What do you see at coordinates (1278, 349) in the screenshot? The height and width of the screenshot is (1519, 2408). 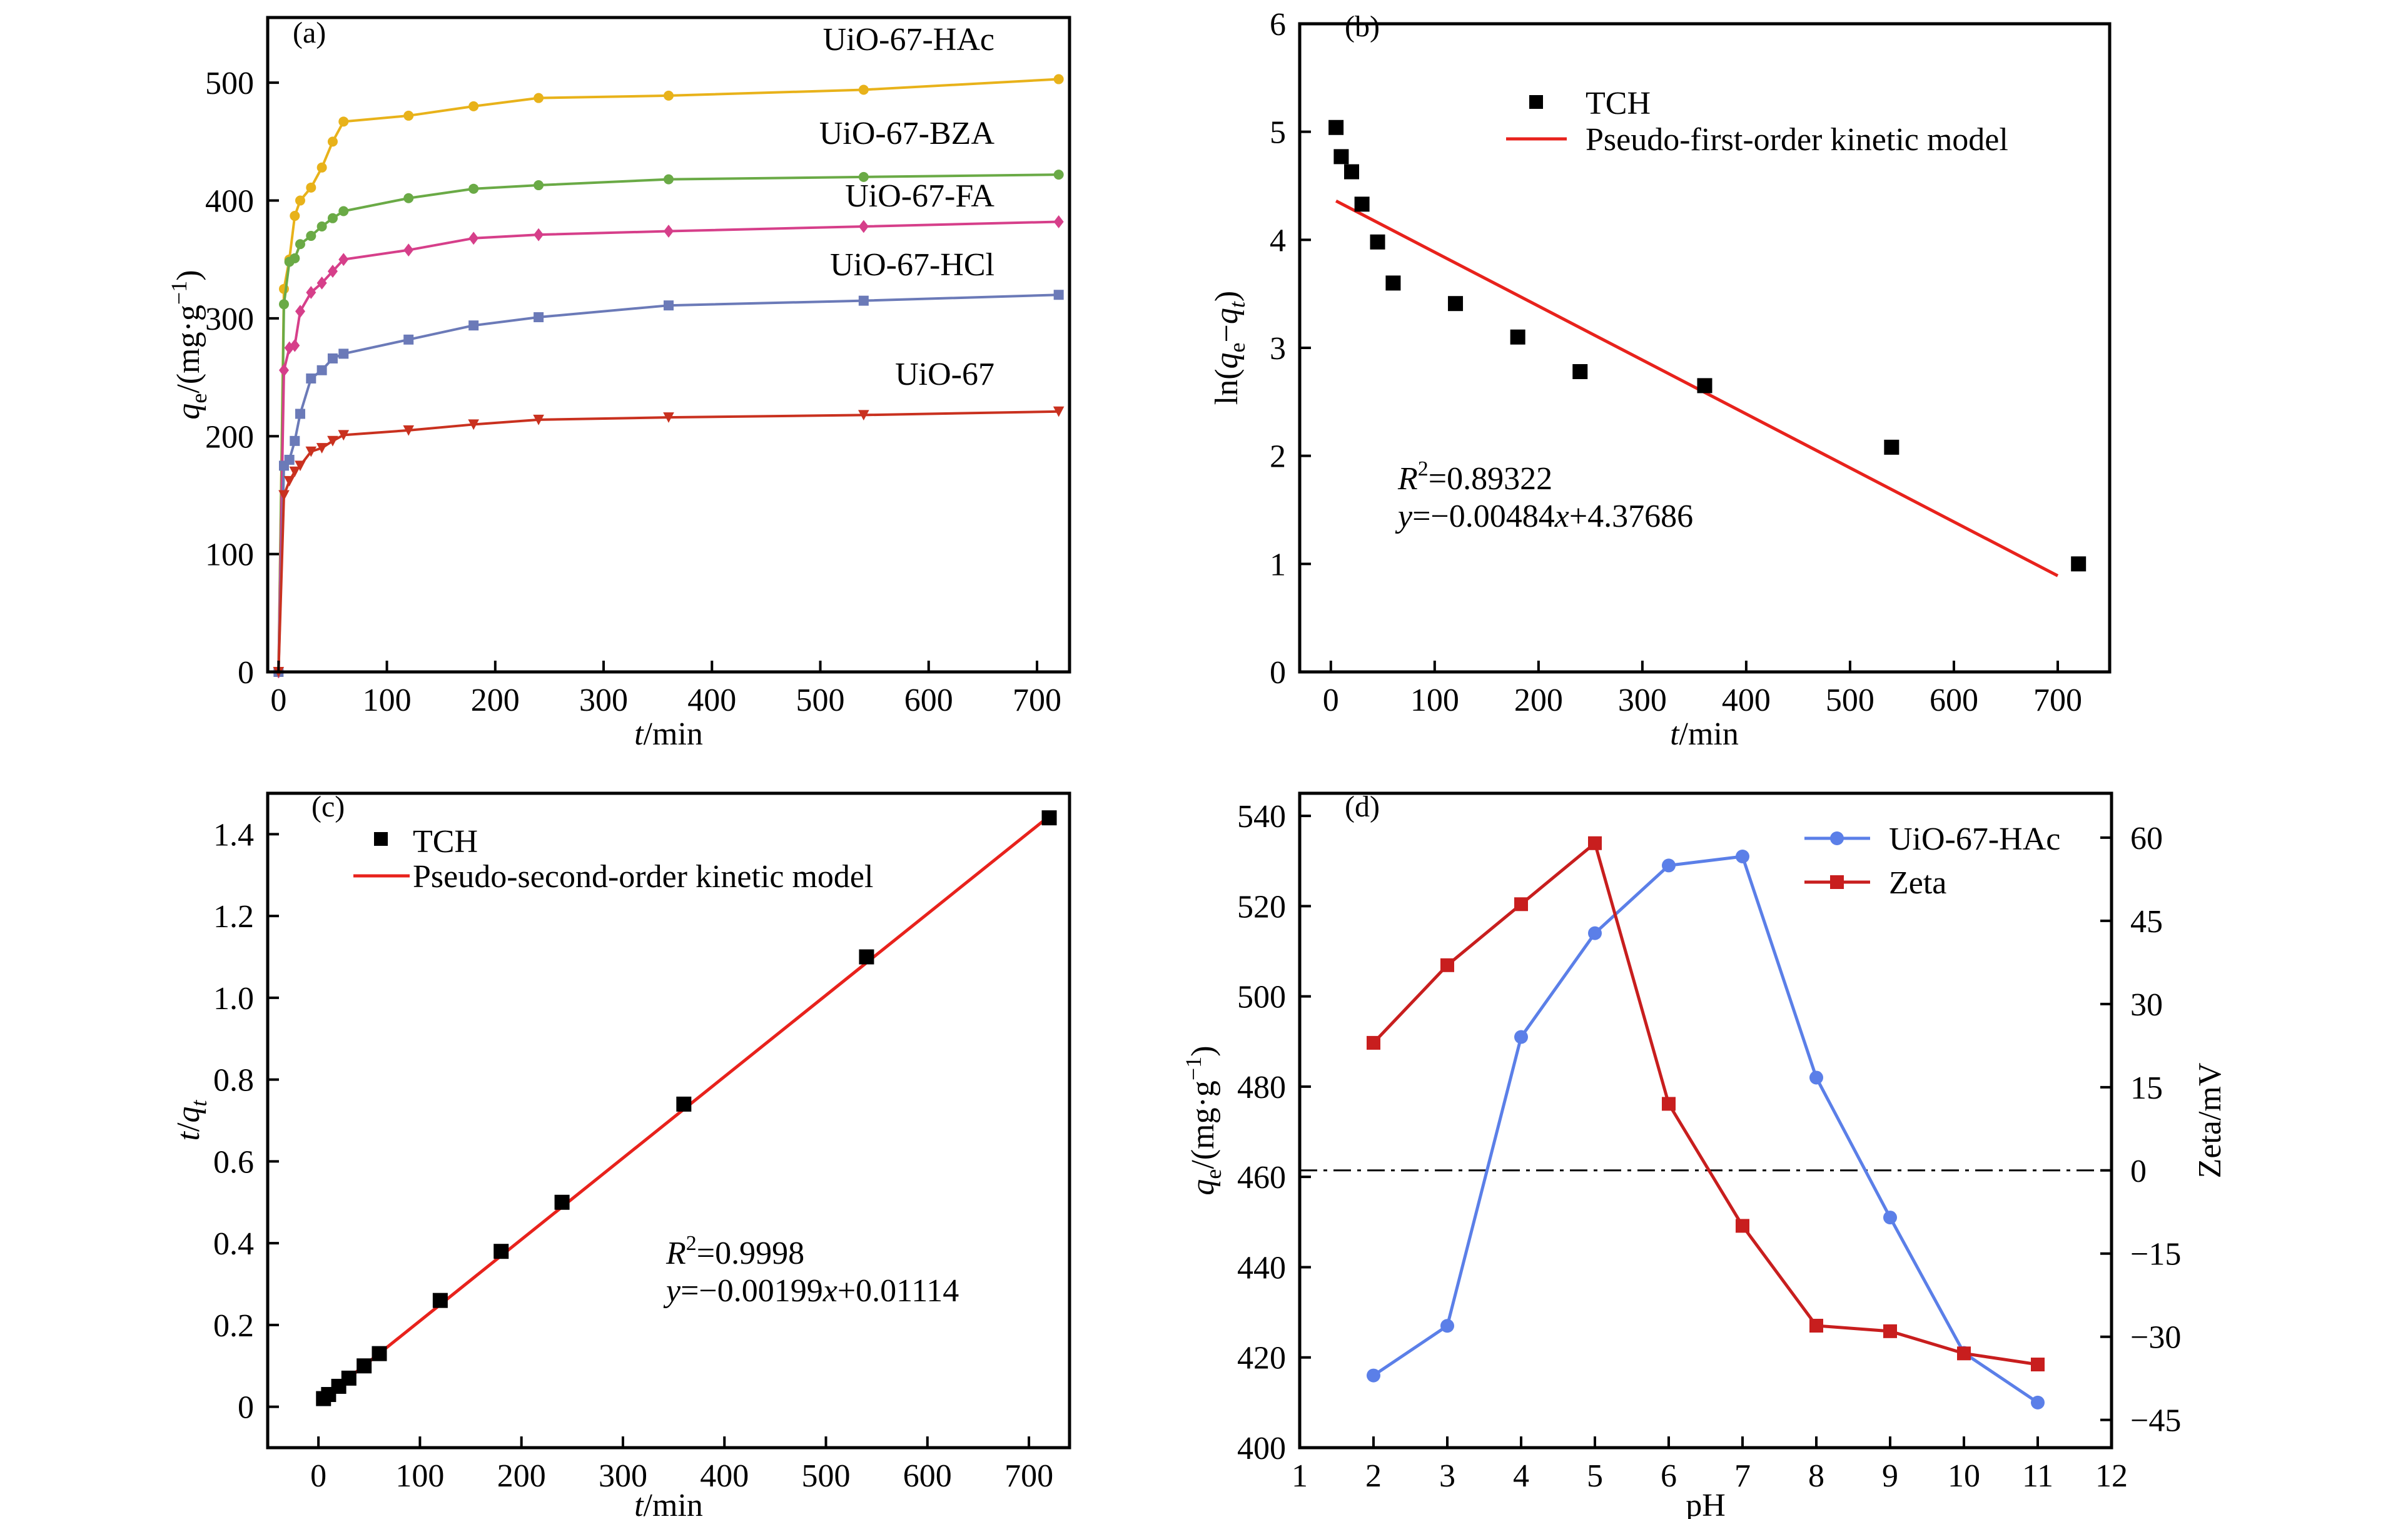 I see `panel-b-y-tick-label: 3` at bounding box center [1278, 349].